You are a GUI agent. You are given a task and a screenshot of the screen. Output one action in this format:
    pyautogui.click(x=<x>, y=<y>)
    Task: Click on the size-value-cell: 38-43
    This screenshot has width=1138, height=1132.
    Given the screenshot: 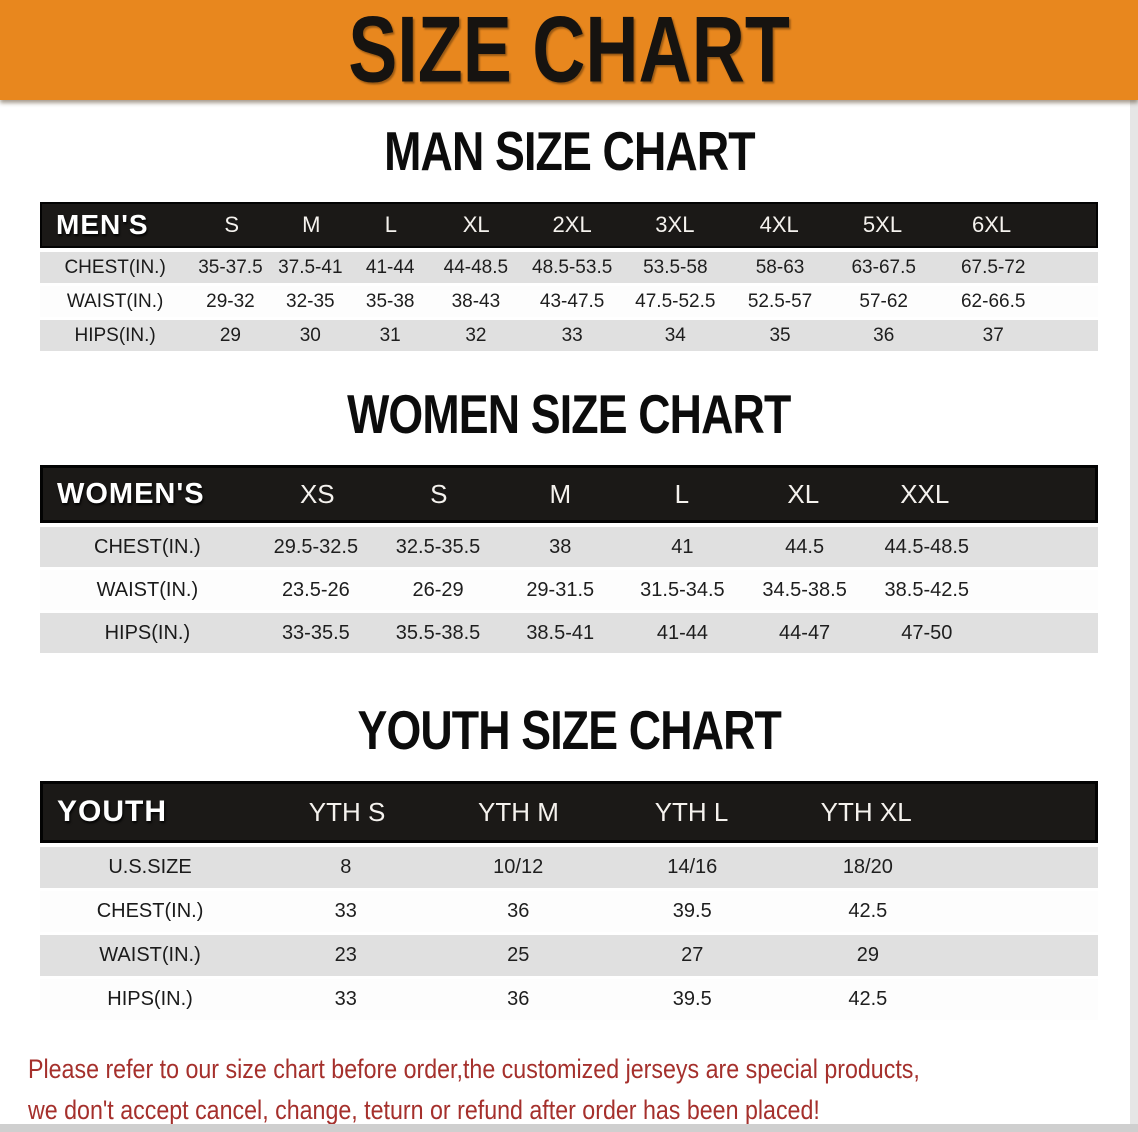 What is the action you would take?
    pyautogui.click(x=476, y=301)
    